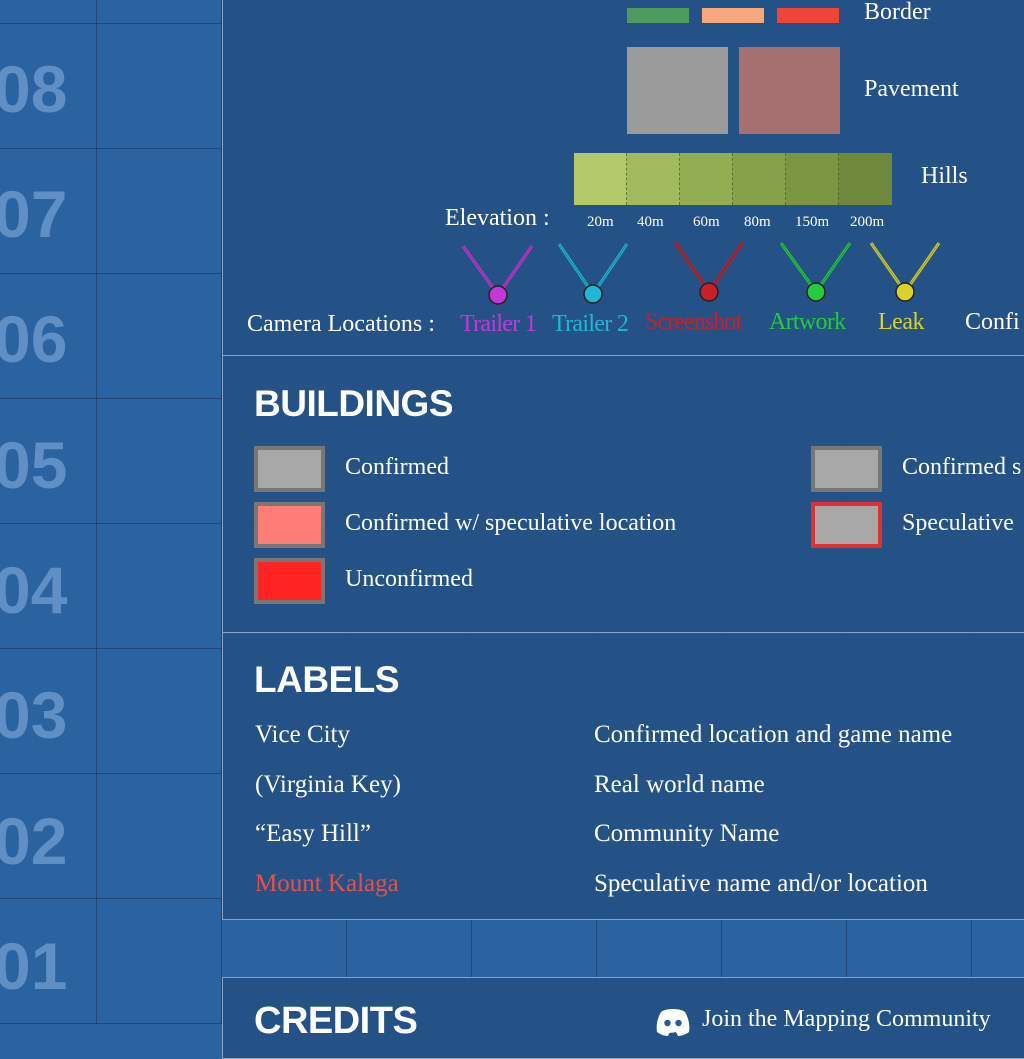  What do you see at coordinates (397, 467) in the screenshot?
I see `building-label-confirmed: Confirmed` at bounding box center [397, 467].